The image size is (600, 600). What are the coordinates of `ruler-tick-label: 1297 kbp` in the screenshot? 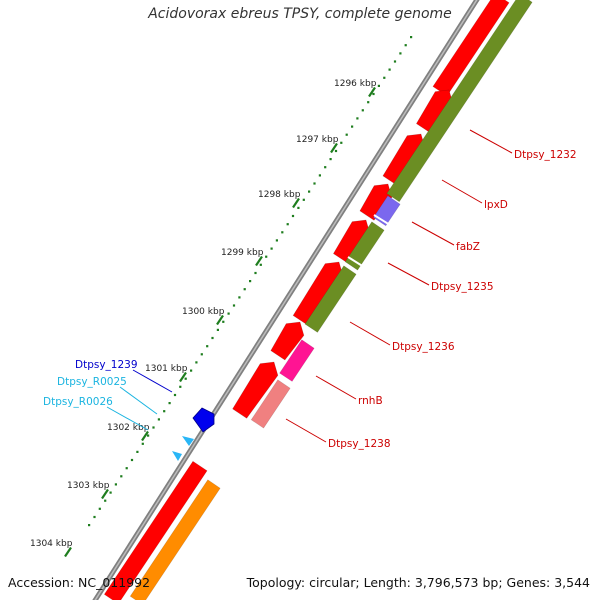 It's located at (317, 140).